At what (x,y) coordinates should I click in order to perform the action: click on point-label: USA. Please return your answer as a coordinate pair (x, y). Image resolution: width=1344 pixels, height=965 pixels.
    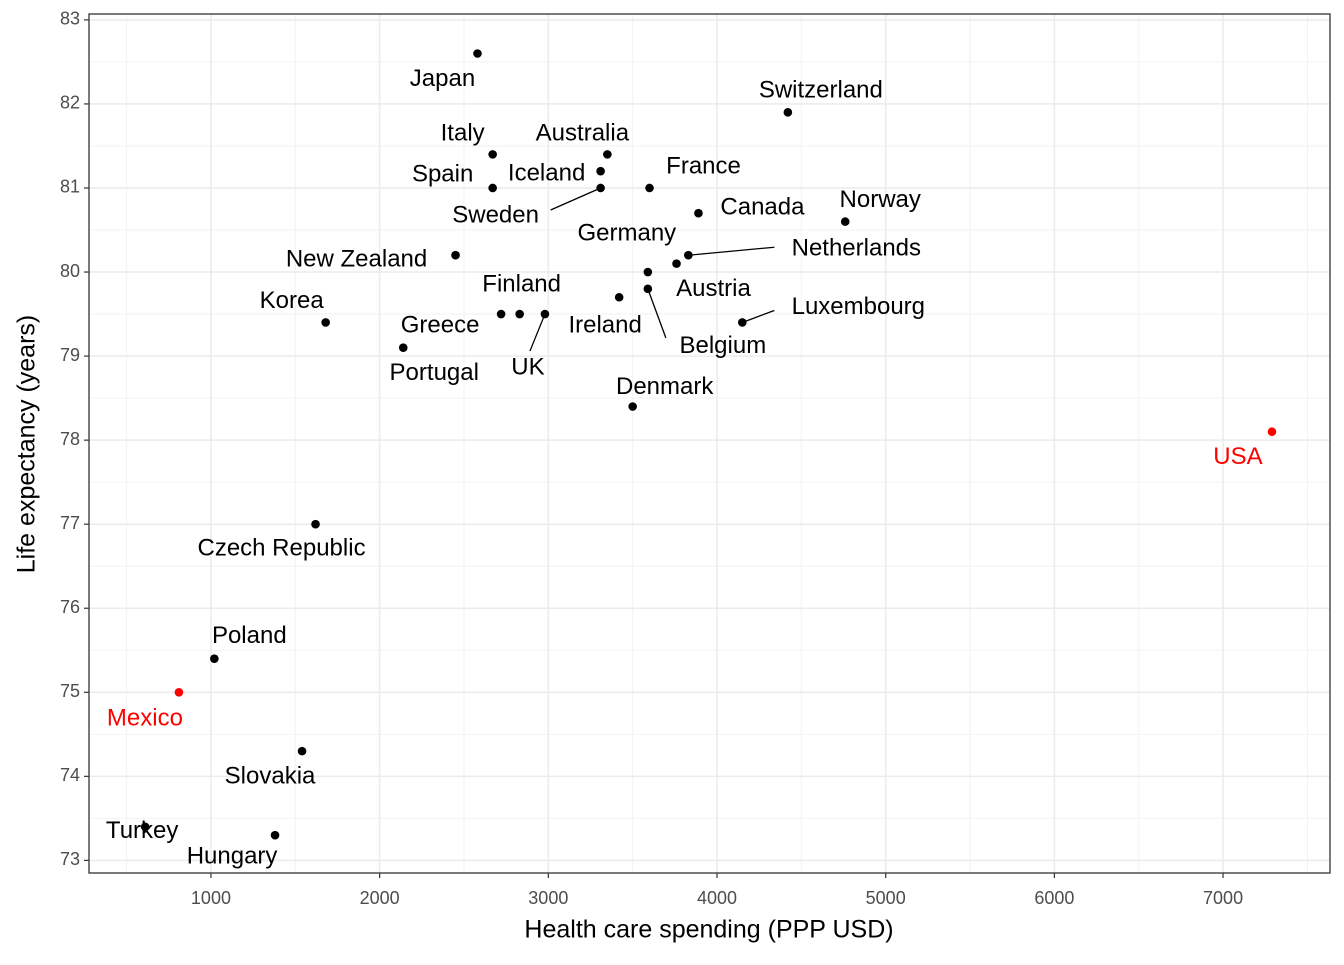
    Looking at the image, I should click on (1237, 456).